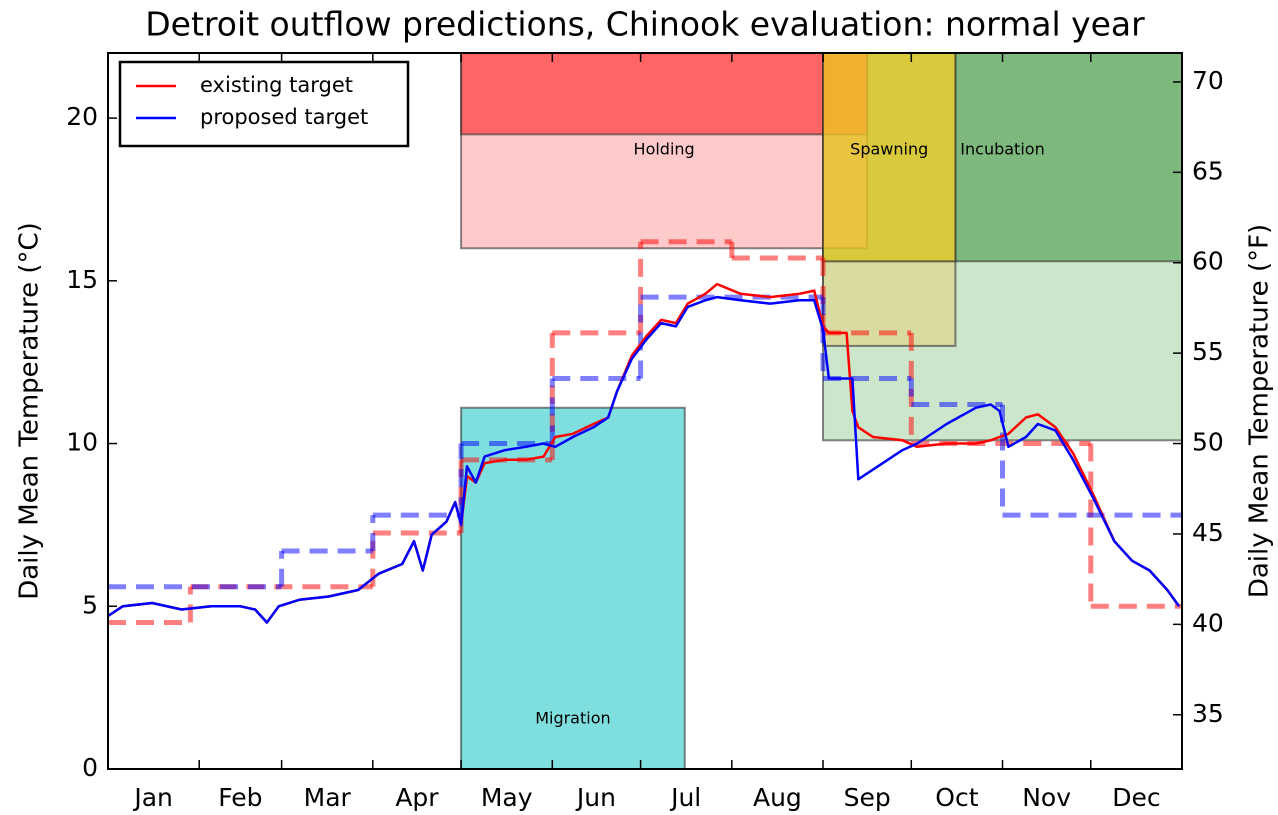 The height and width of the screenshot is (815, 1278). What do you see at coordinates (284, 117) in the screenshot?
I see `legend-label: proposed target` at bounding box center [284, 117].